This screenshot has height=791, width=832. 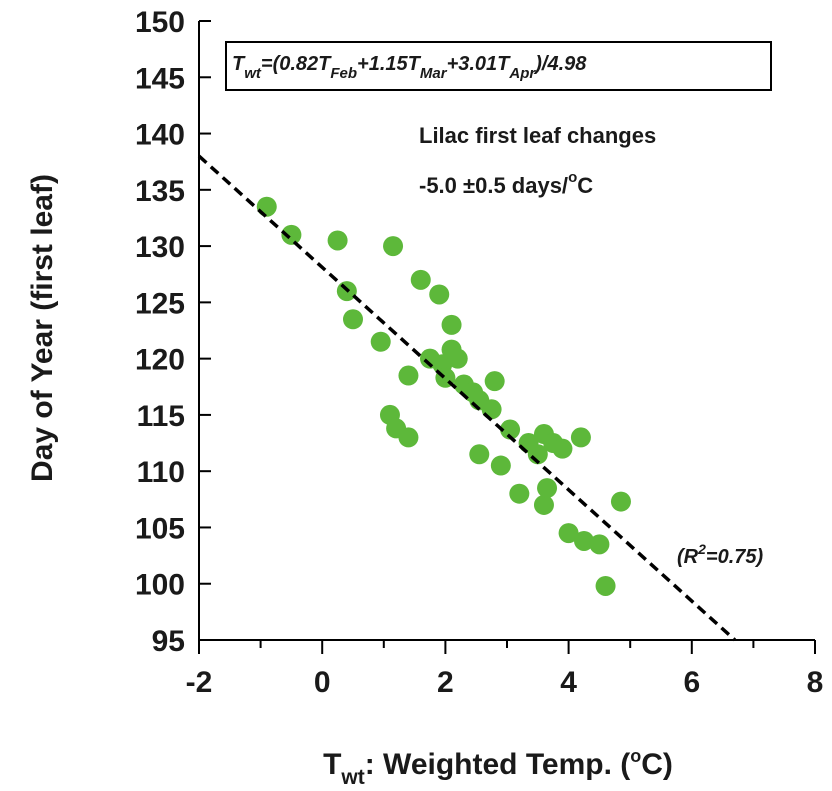 I want to click on x-tick-label: 2, so click(x=445, y=682).